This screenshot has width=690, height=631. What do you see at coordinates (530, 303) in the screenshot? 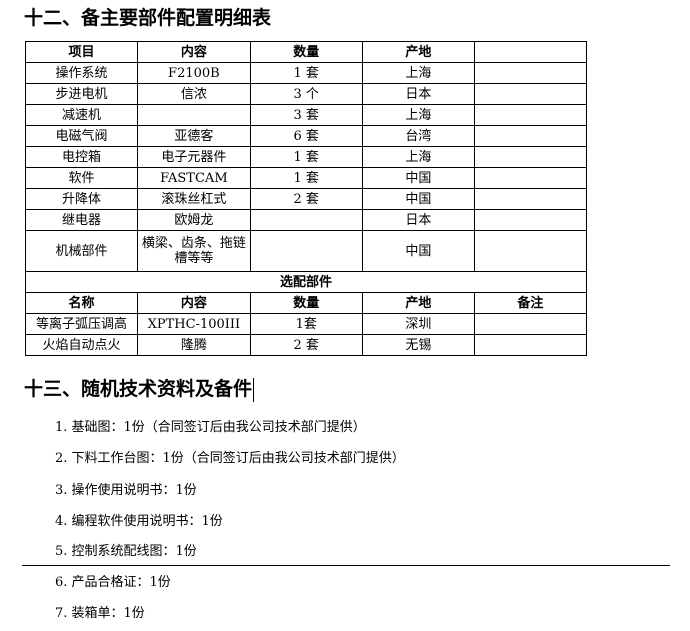
I see `table-cell: 备注` at bounding box center [530, 303].